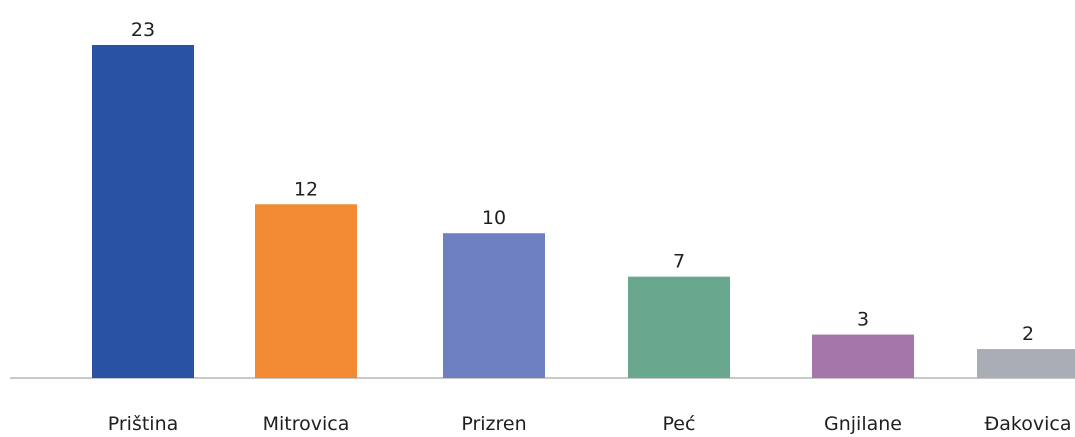 The width and height of the screenshot is (1075, 437). Describe the element at coordinates (1028, 424) in the screenshot. I see `category-label-5: Đakovica` at that location.